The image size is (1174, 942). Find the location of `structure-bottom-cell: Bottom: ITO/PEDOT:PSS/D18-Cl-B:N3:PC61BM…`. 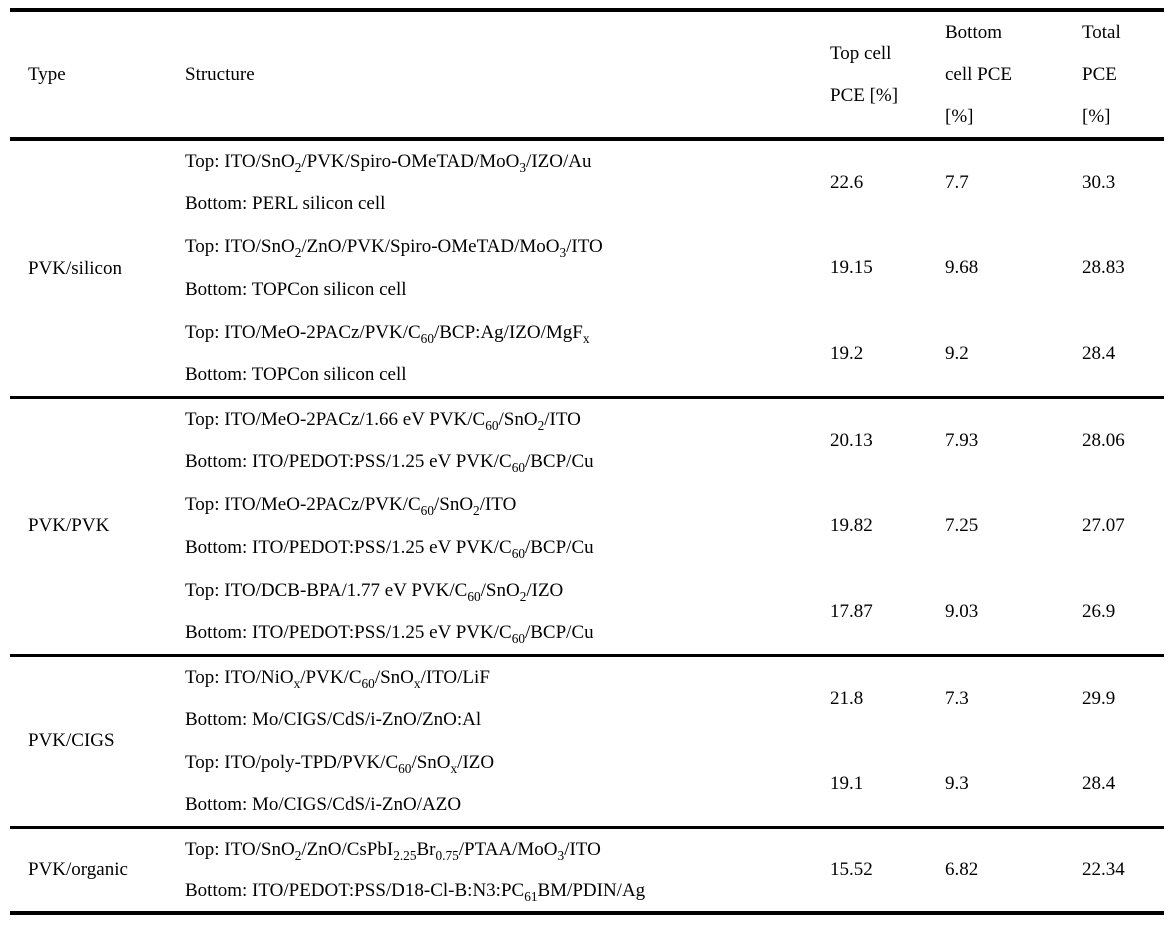

structure-bottom-cell: Bottom: ITO/PEDOT:PSS/D18-Cl-B:N3:PC61BM… is located at coordinates (415, 891).